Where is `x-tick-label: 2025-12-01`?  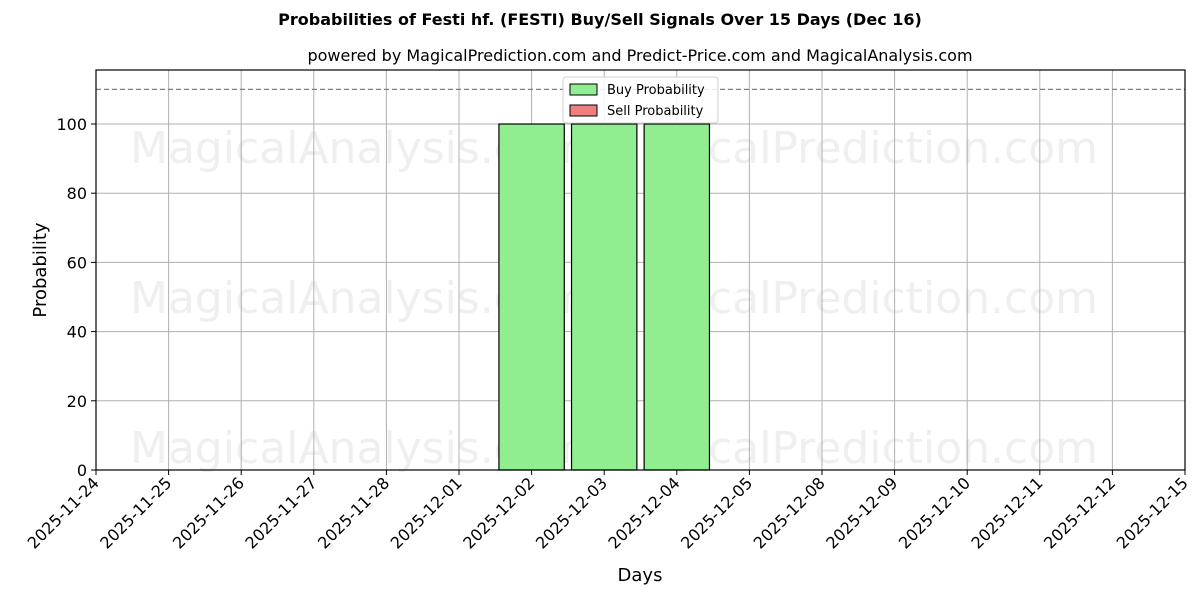
x-tick-label: 2025-12-01 is located at coordinates (426, 512).